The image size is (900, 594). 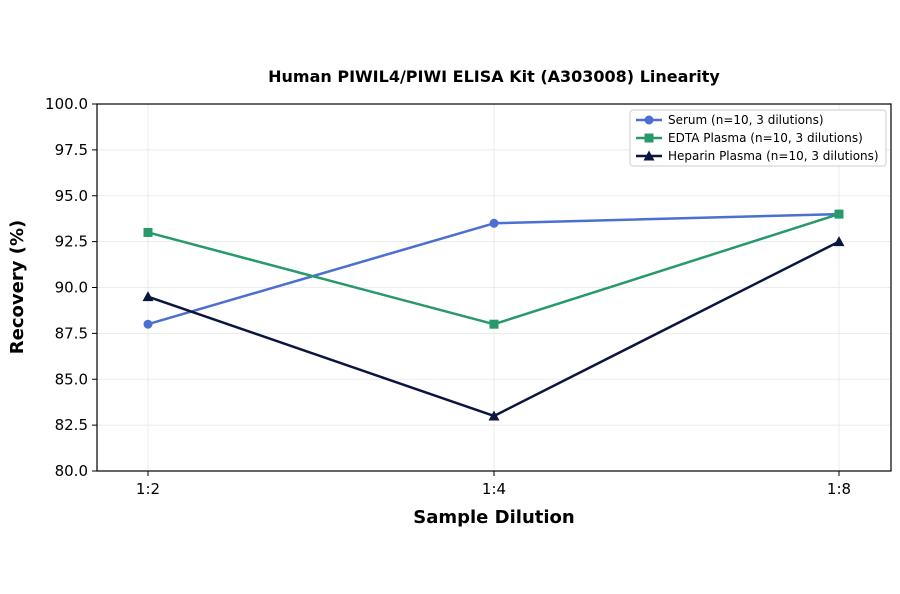 I want to click on legend-entry: Serum (n=10, 3 dilutions), so click(x=730, y=120).